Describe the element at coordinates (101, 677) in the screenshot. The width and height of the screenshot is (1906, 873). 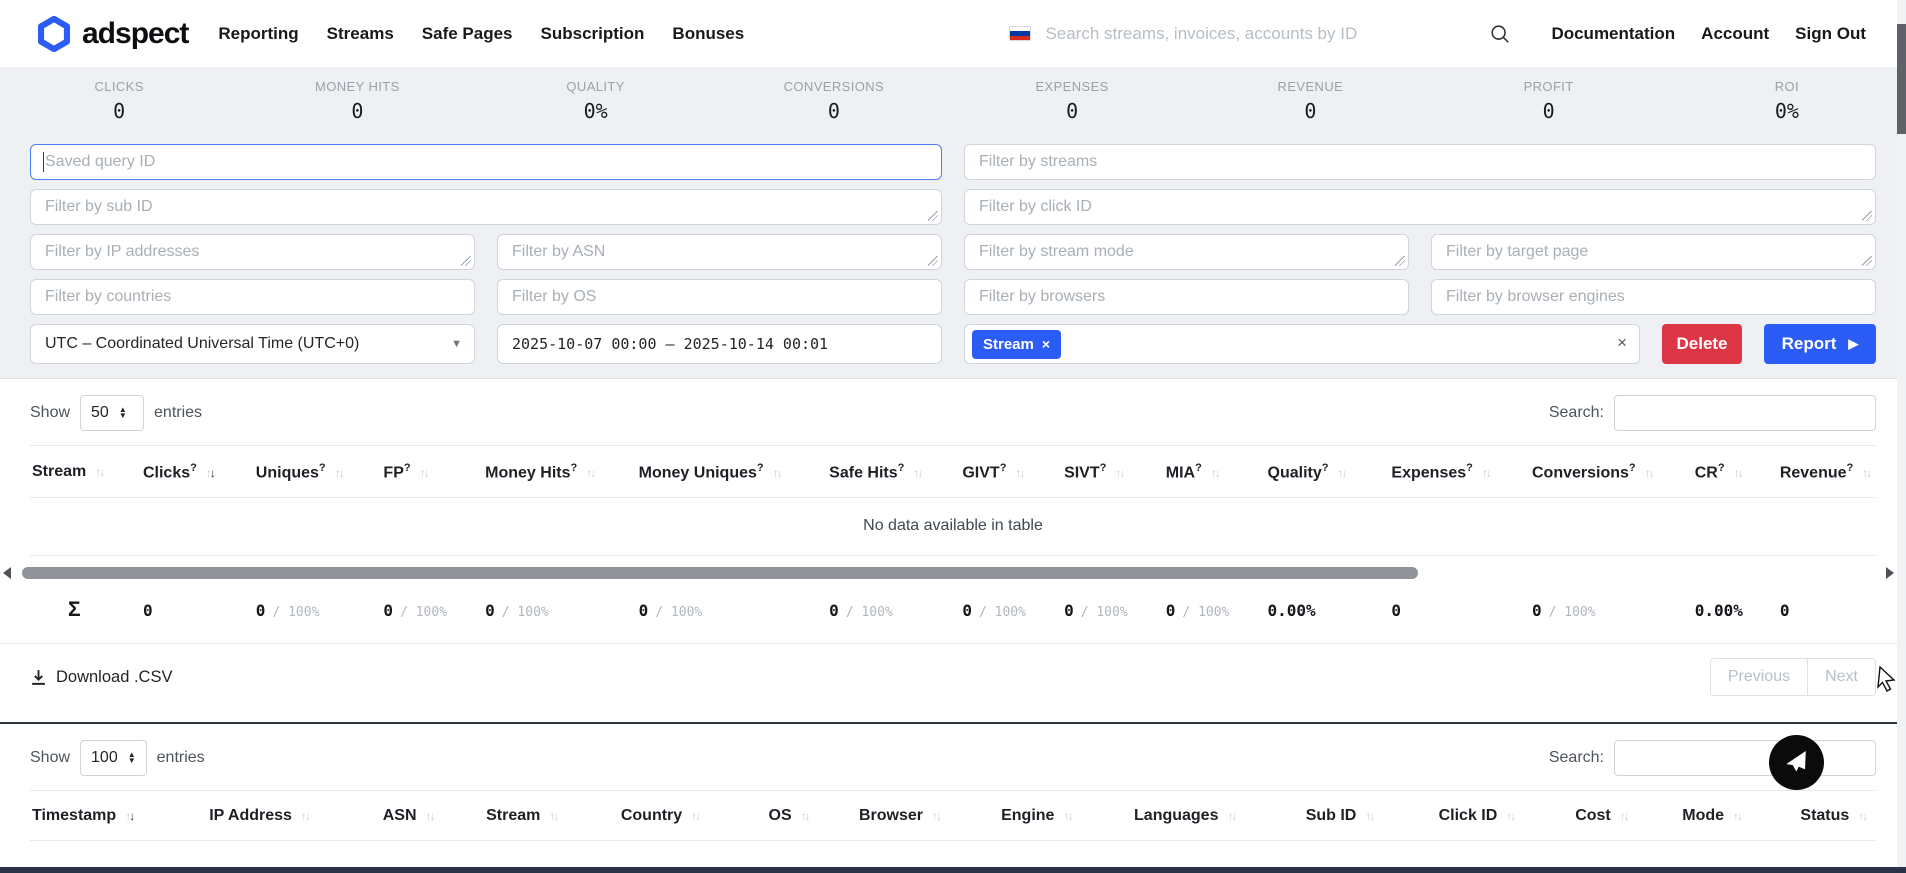
I see `download-csv-link: Download .CSV` at that location.